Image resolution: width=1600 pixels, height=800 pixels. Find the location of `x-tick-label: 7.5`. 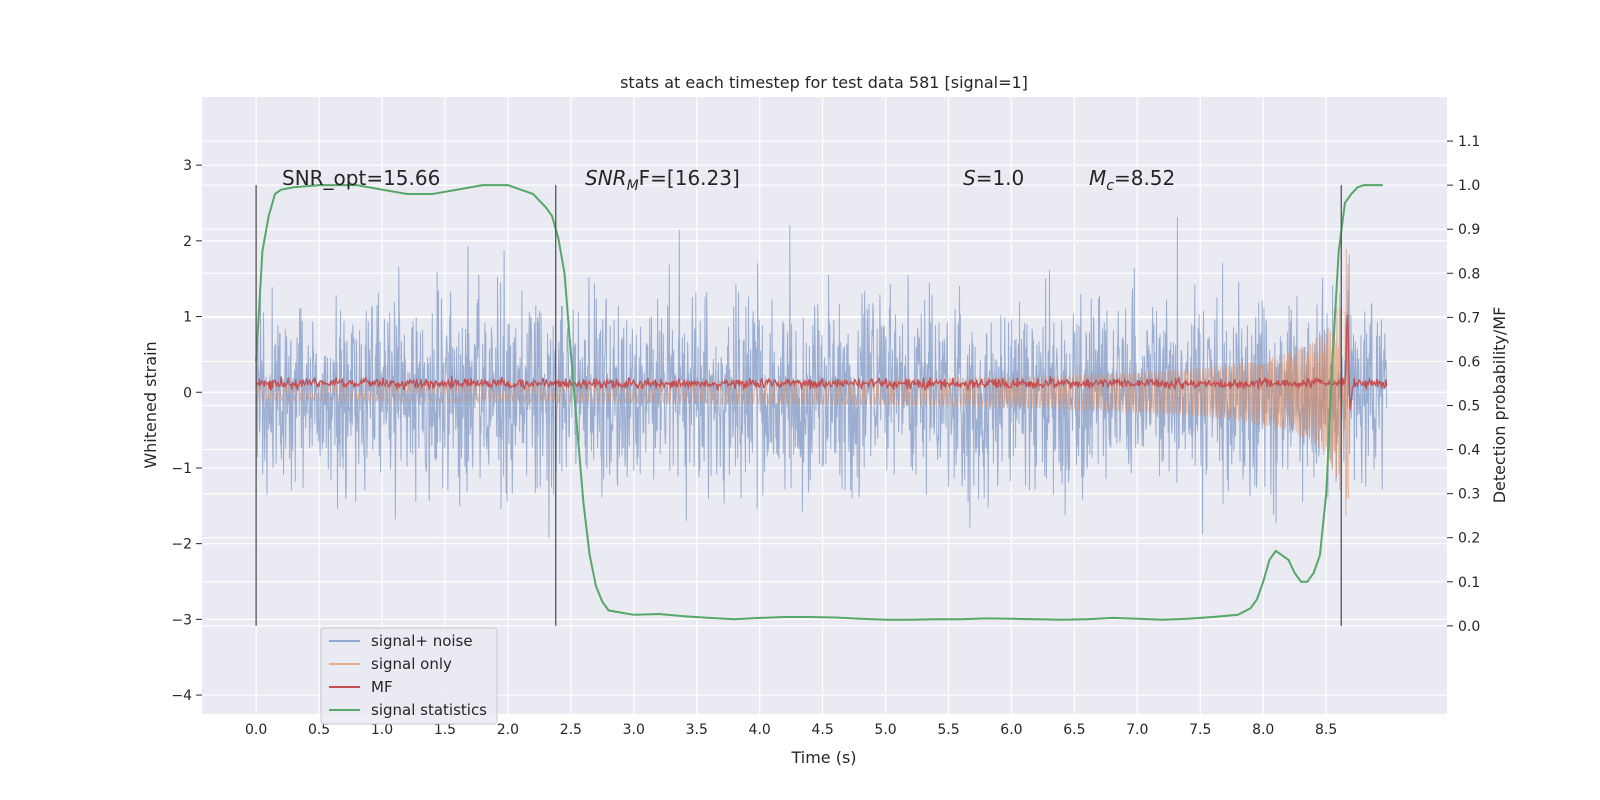

x-tick-label: 7.5 is located at coordinates (1200, 730).